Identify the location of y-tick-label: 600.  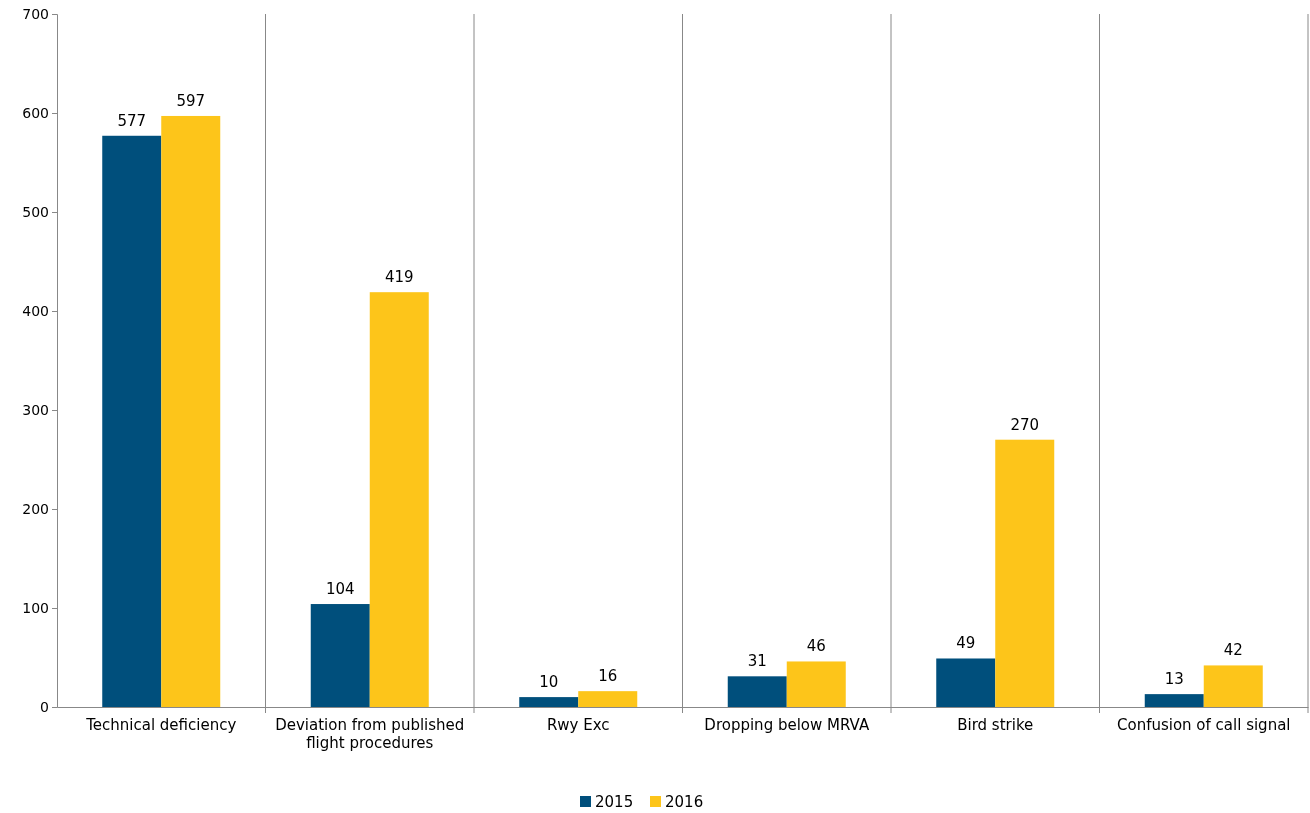
(35, 112).